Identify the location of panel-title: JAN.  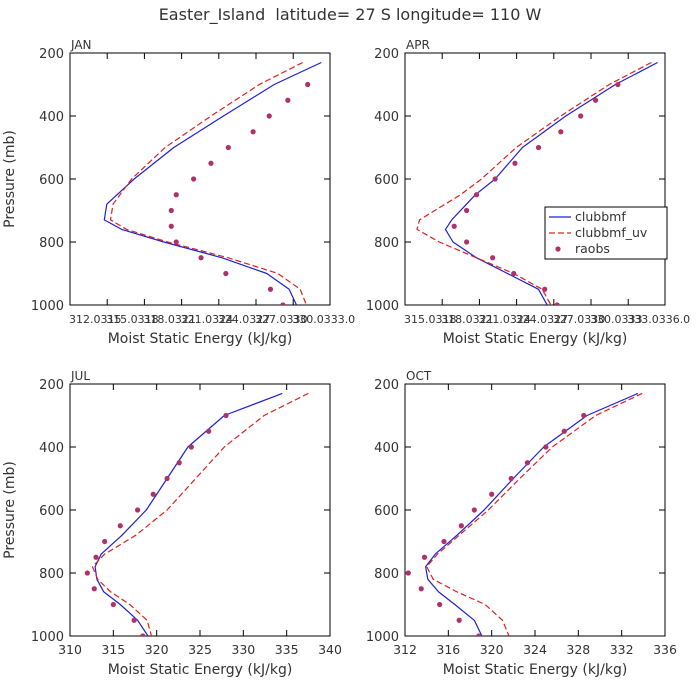
(81, 45).